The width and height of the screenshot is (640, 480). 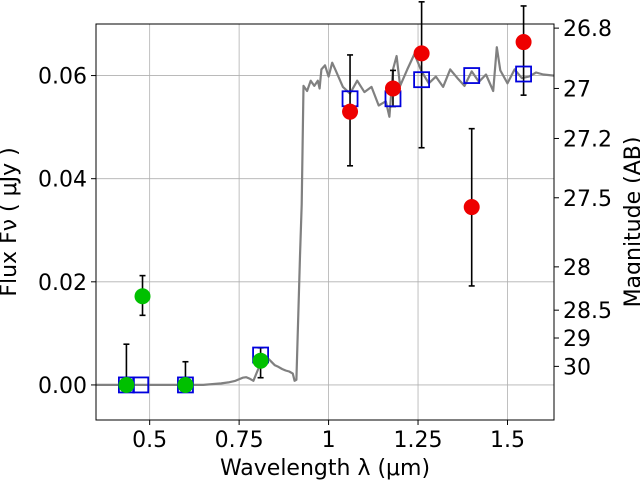 I want to click on y-tick-label: 0.02, so click(x=62, y=283).